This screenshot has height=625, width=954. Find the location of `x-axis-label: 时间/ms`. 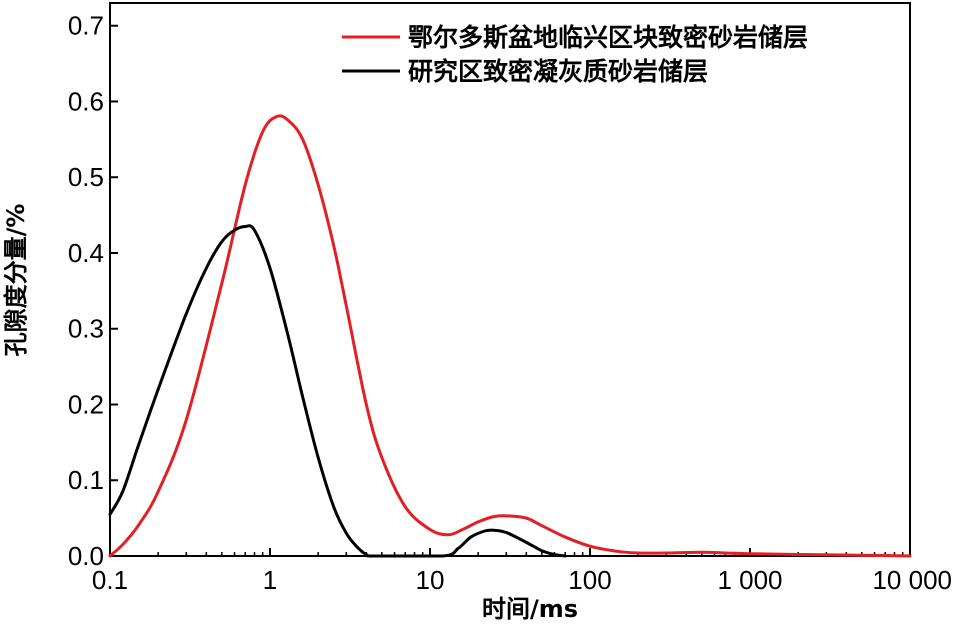

x-axis-label: 时间/ms is located at coordinates (530, 609).